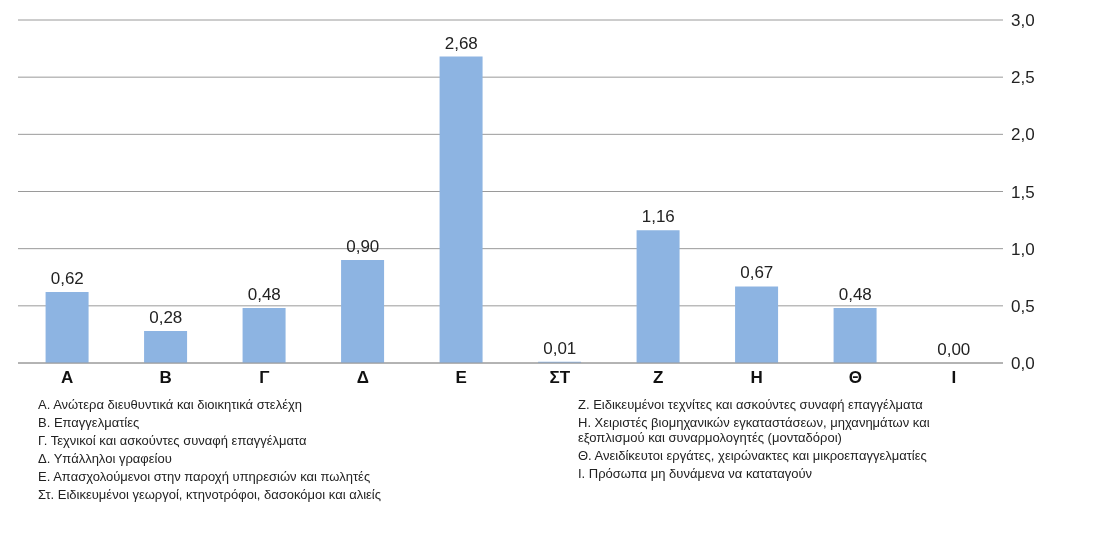  Describe the element at coordinates (560, 378) in the screenshot. I see `x-tick-label: ΣΤ` at that location.